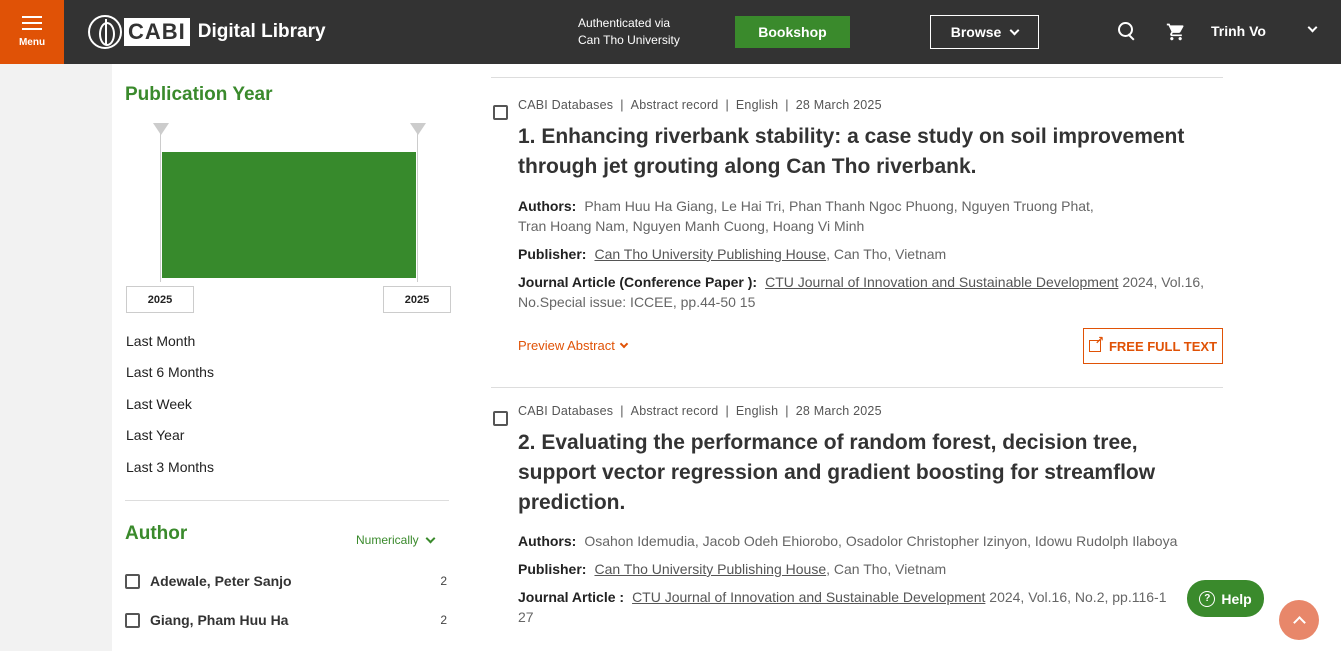 The height and width of the screenshot is (651, 1341). I want to click on publisher-label: Publisher:, so click(552, 569).